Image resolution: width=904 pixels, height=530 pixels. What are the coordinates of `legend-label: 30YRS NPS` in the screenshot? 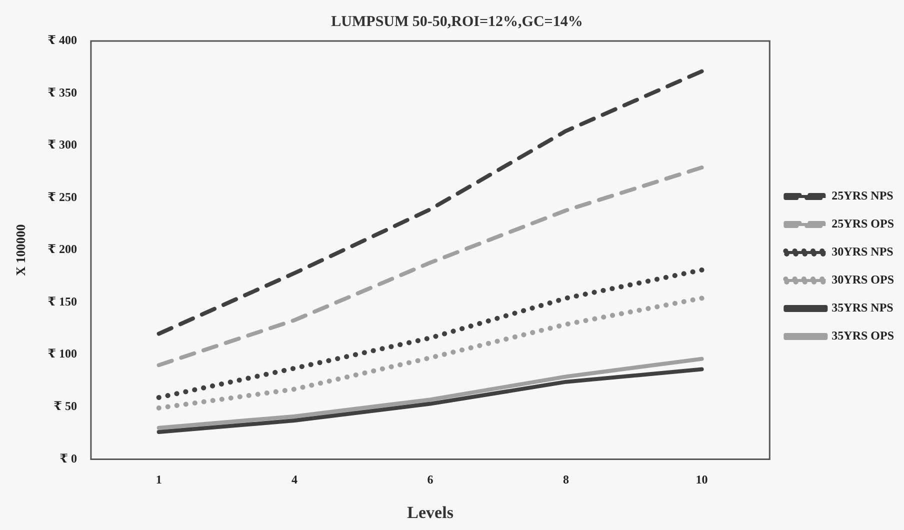 It's located at (863, 251).